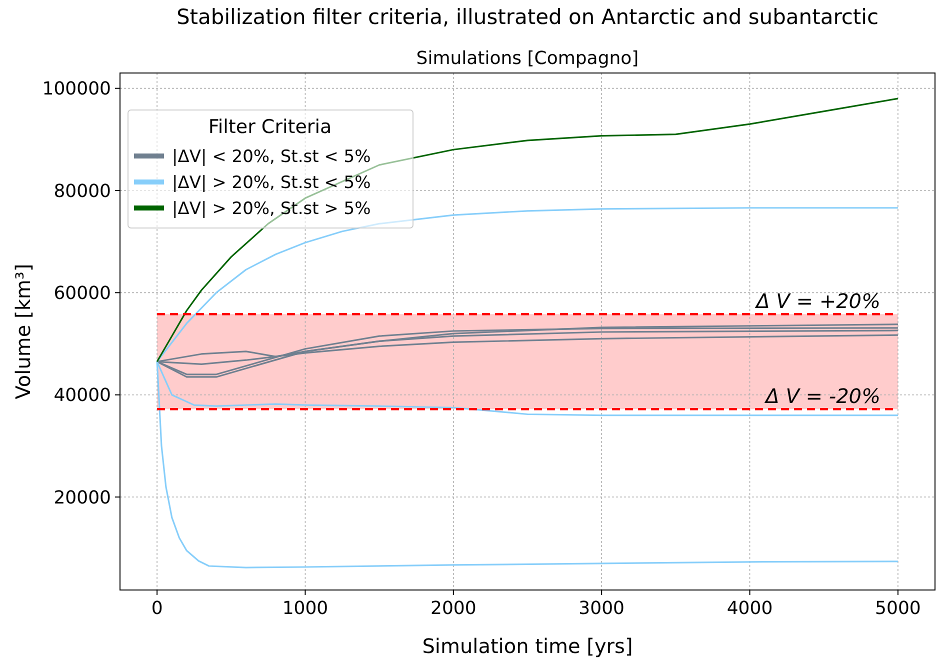 This screenshot has height=661, width=941. What do you see at coordinates (23, 332) in the screenshot?
I see `y-axis-title: Volume [km³]` at bounding box center [23, 332].